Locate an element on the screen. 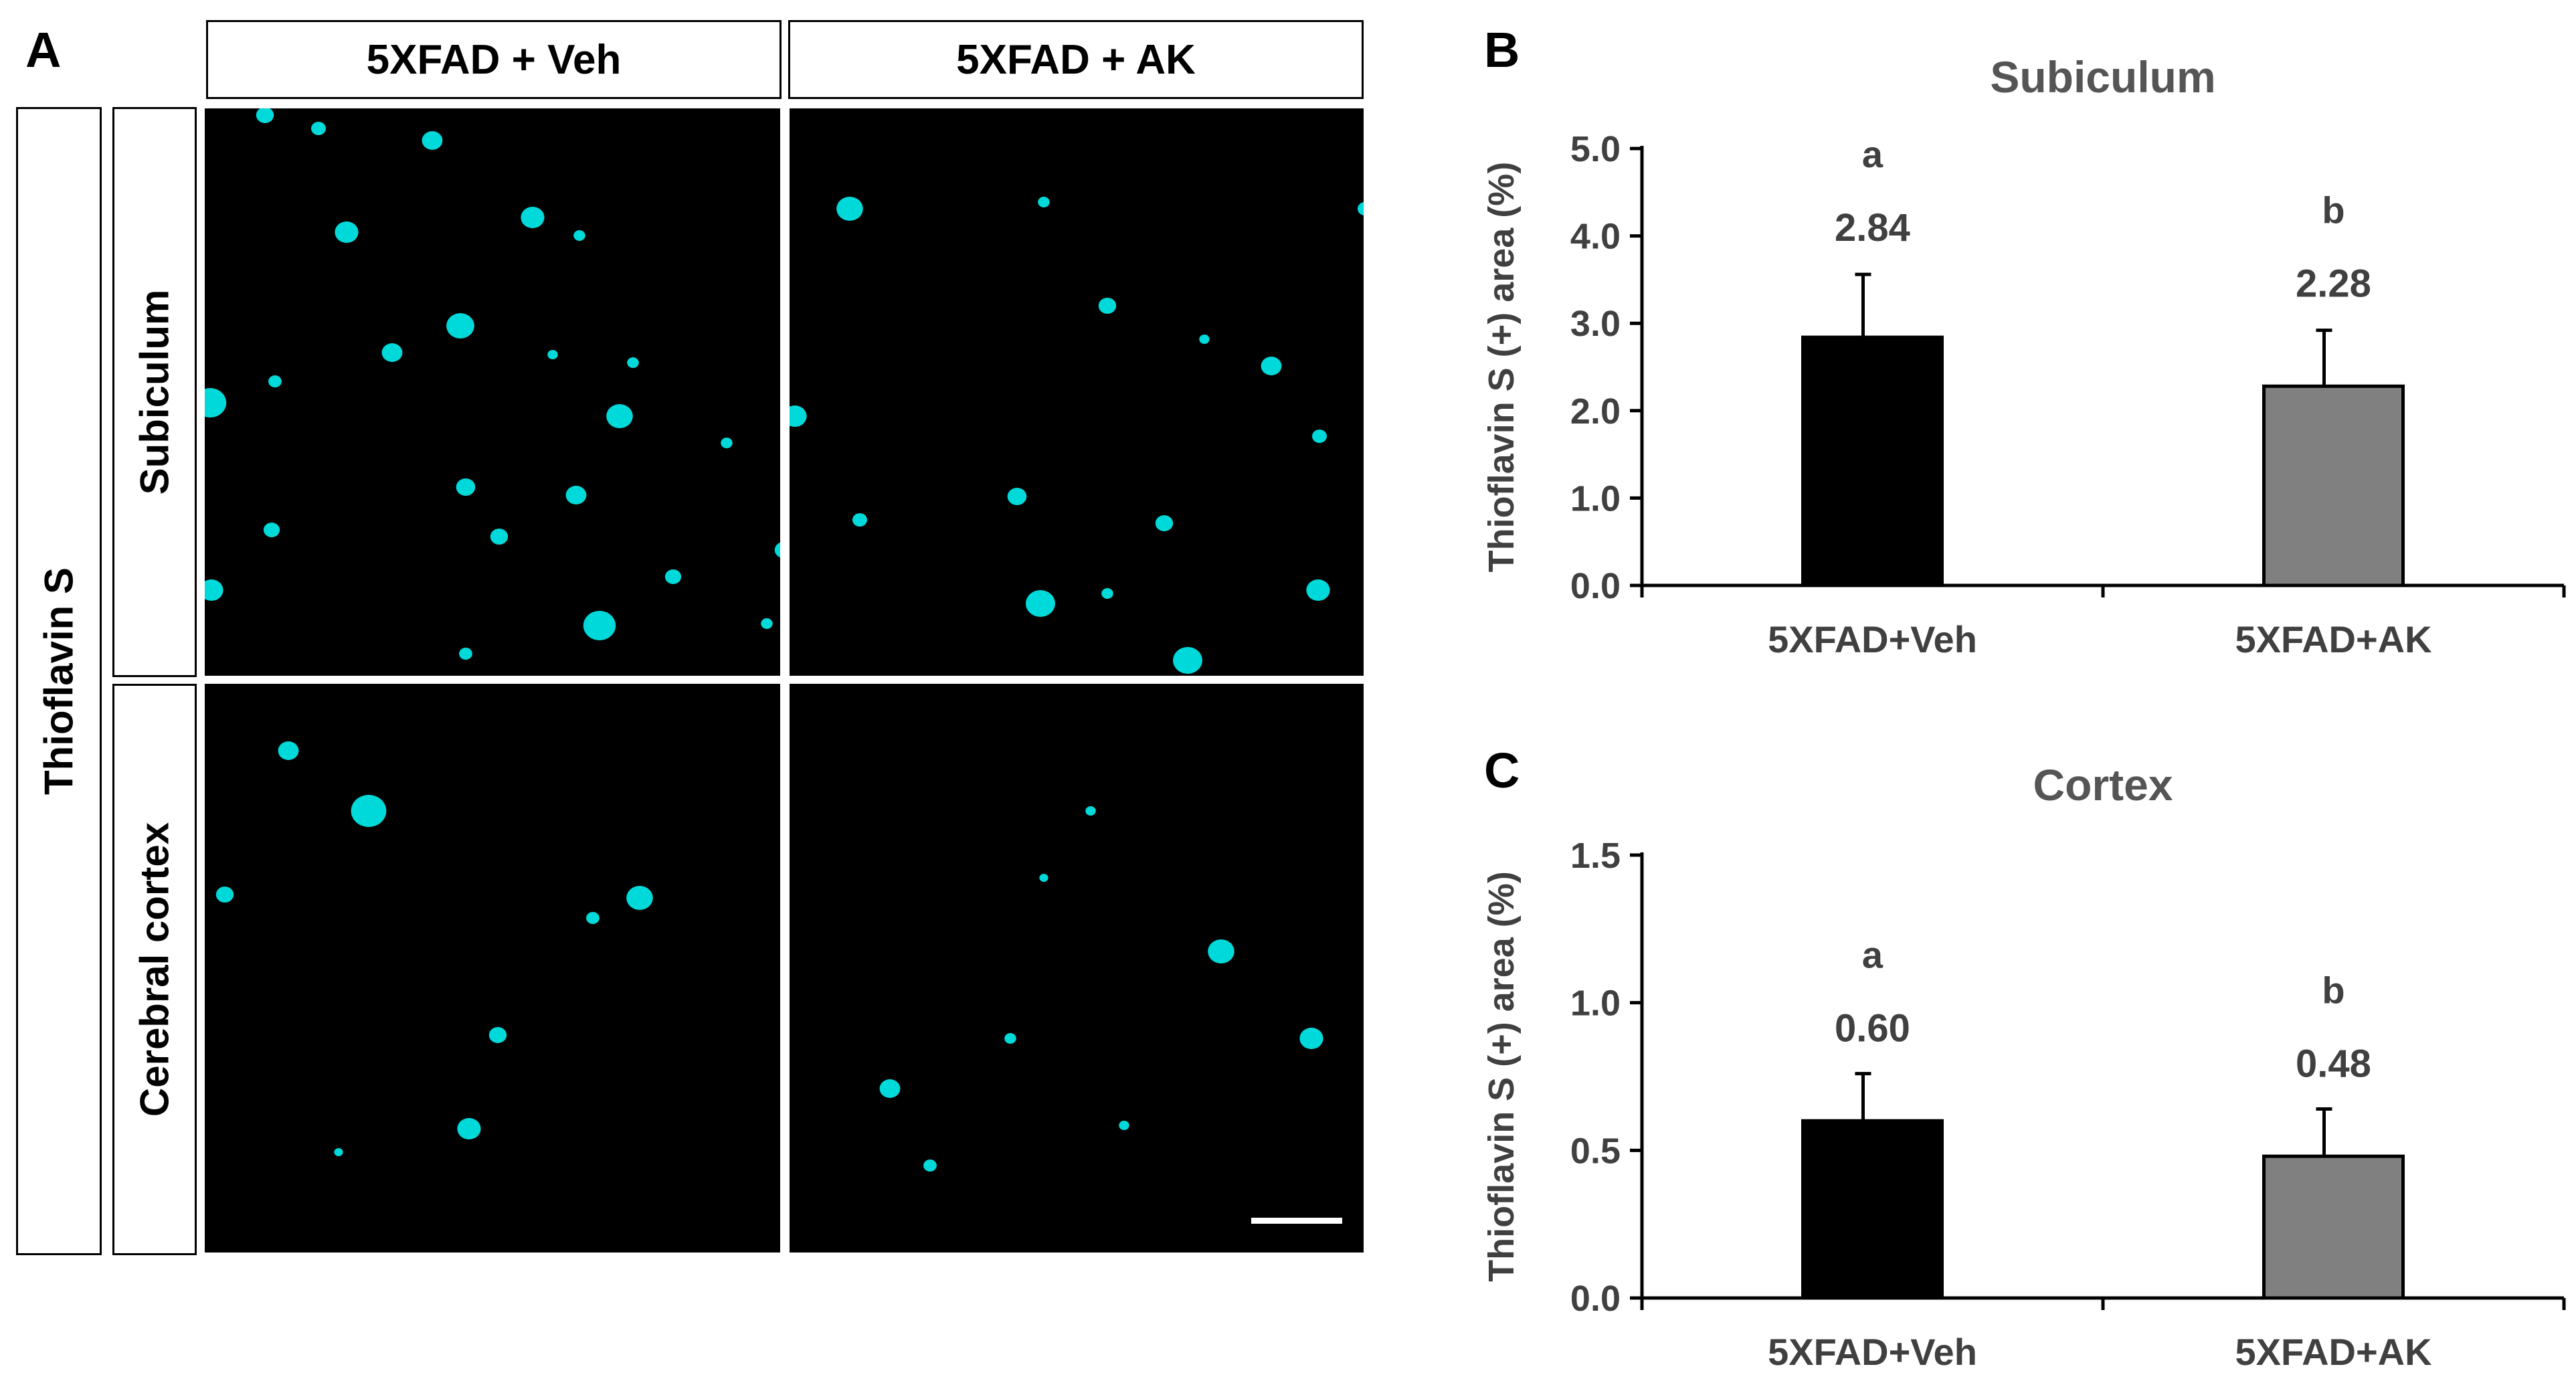 The height and width of the screenshot is (1389, 2576). panel-b-letter: B is located at coordinates (1502, 50).